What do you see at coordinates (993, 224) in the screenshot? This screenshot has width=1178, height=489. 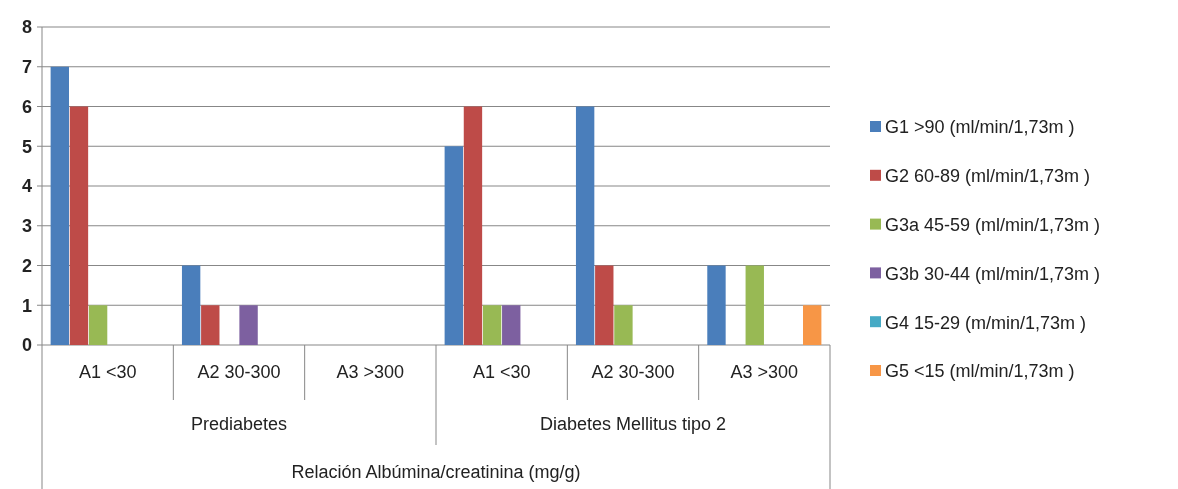 I see `legend-label: G3a 45-59 (ml/min/1,73m )` at bounding box center [993, 224].